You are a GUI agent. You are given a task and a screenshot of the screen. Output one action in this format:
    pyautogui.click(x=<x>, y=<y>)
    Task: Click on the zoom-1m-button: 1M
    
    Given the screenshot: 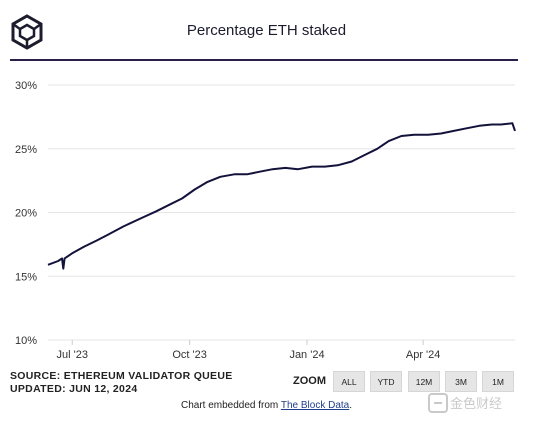 What is the action you would take?
    pyautogui.click(x=498, y=381)
    